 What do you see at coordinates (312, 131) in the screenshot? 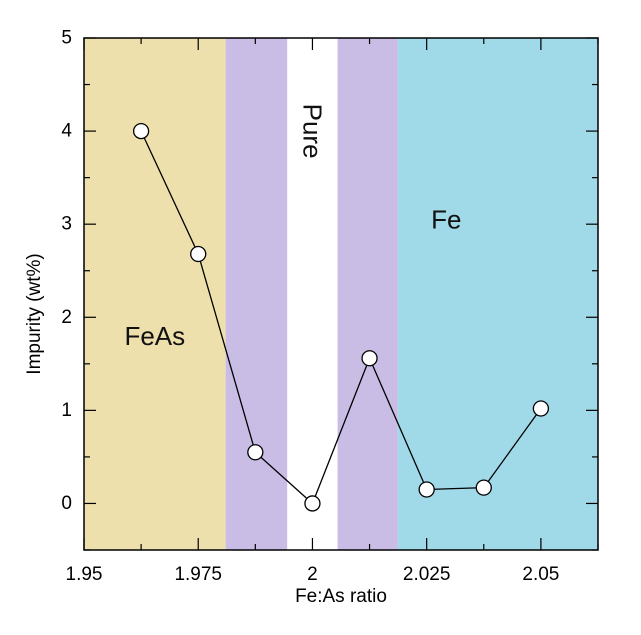
I see `region-label-pure: Pure` at bounding box center [312, 131].